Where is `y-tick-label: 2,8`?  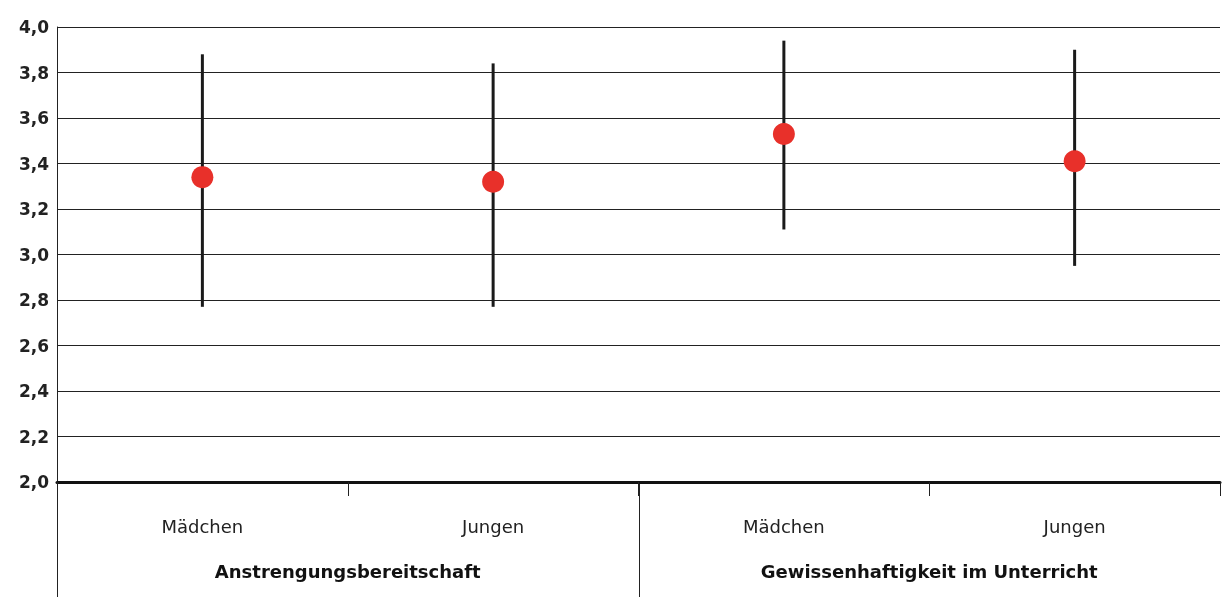
y-tick-label: 2,8 is located at coordinates (33, 300).